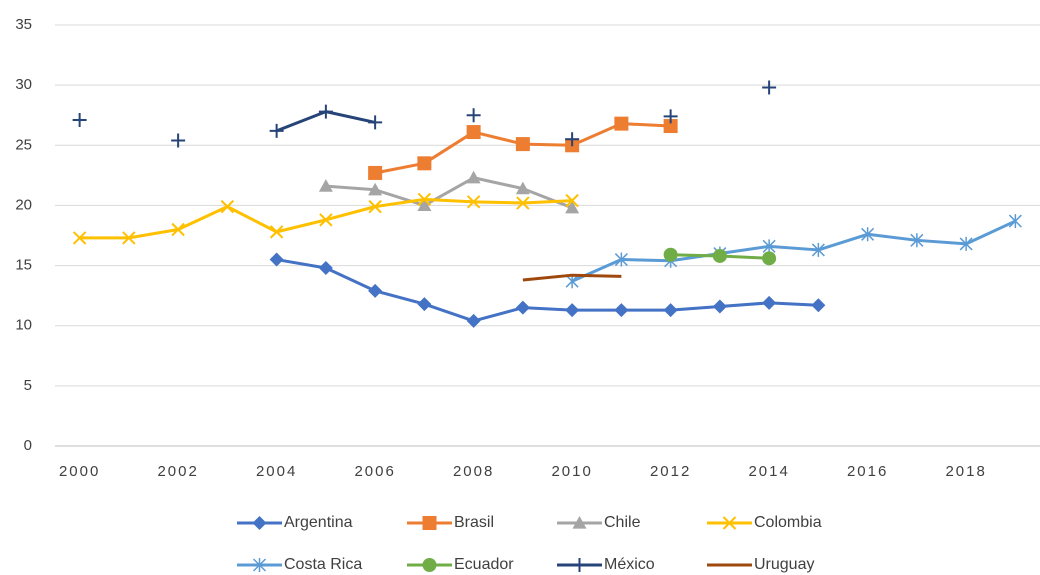 The image size is (1040, 575). Describe the element at coordinates (788, 522) in the screenshot. I see `legend-label: Colombia` at that location.